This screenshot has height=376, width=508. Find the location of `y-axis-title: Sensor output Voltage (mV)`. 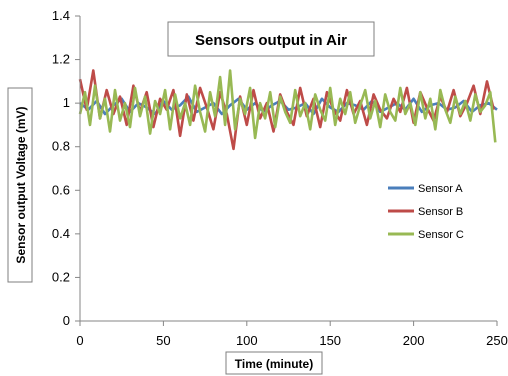

y-axis-title: Sensor output Voltage (mV) is located at coordinates (20, 185).